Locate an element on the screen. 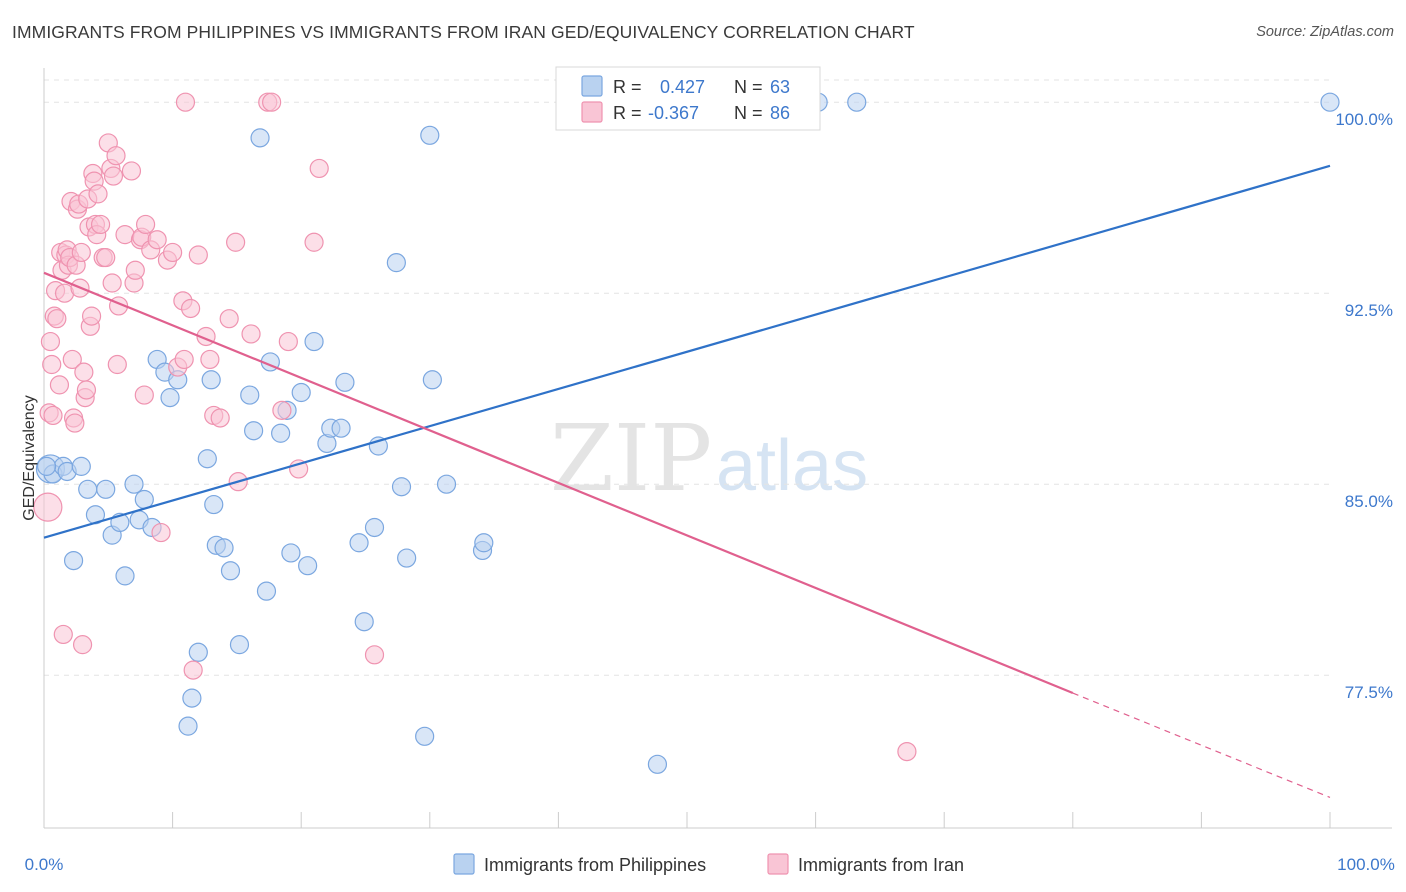  y-tick-label: 100.0% is located at coordinates (1364, 119).